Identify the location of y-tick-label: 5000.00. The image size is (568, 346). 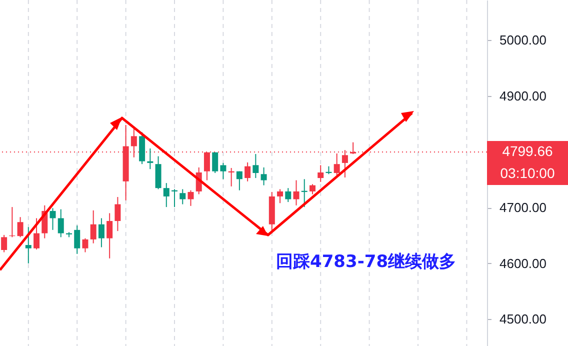
(523, 40).